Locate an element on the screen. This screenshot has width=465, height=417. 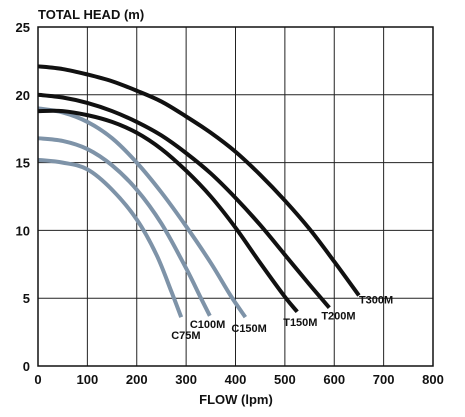
y-tick-label: 20 is located at coordinates (23, 95).